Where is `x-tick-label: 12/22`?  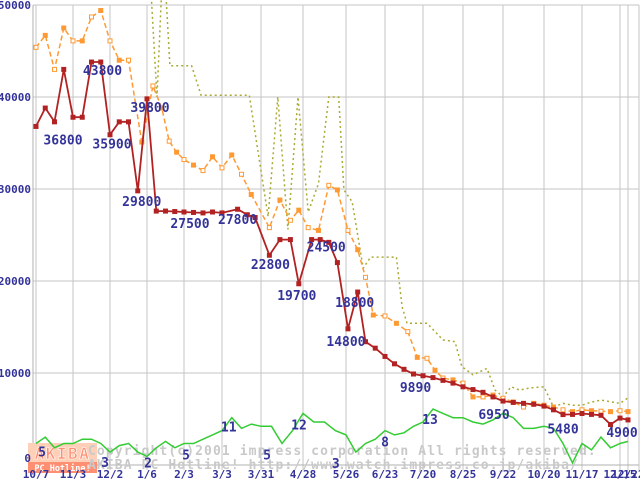 x-tick-label: 12/22 is located at coordinates (625, 474).